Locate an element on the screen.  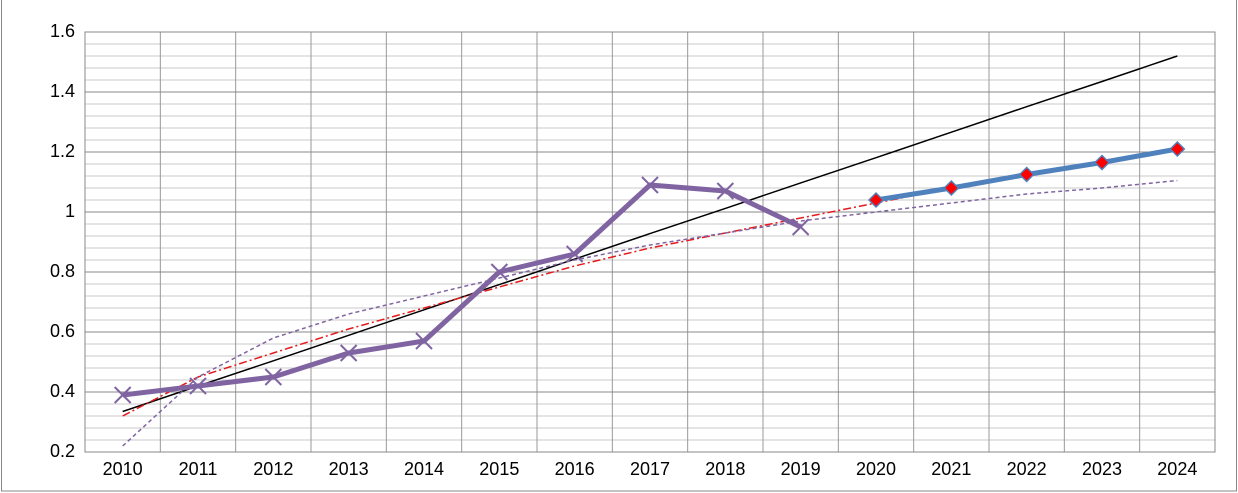
y-tick-label: 1 is located at coordinates (70, 211).